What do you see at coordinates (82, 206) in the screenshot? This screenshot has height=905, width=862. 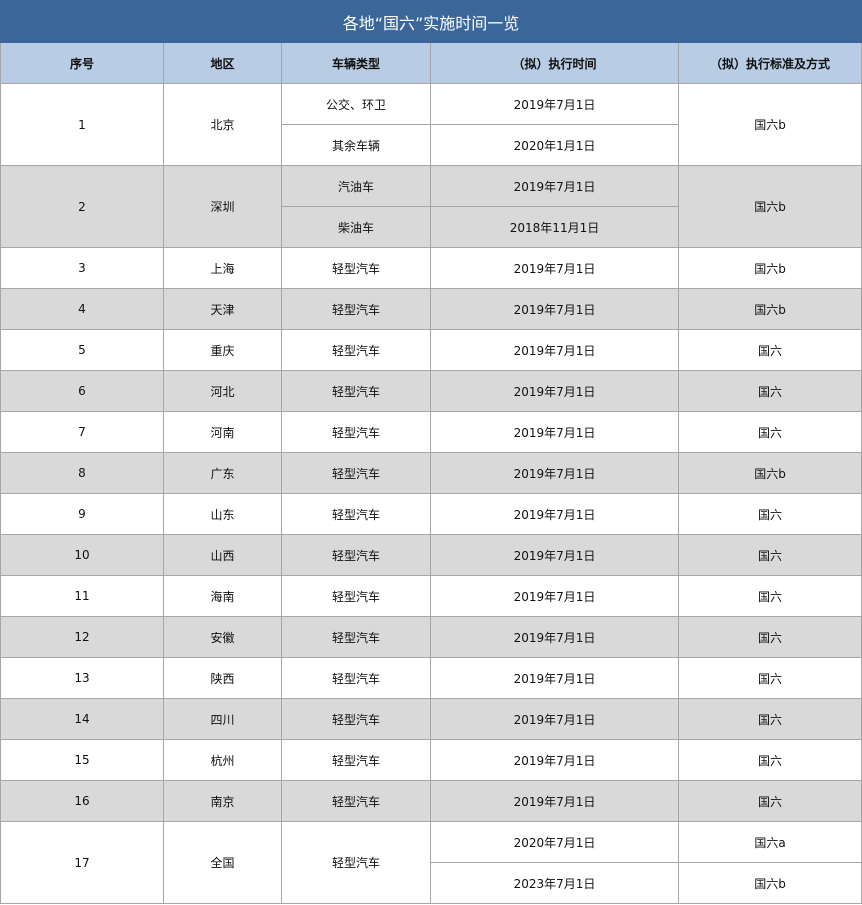 I see `cell-no: 2` at bounding box center [82, 206].